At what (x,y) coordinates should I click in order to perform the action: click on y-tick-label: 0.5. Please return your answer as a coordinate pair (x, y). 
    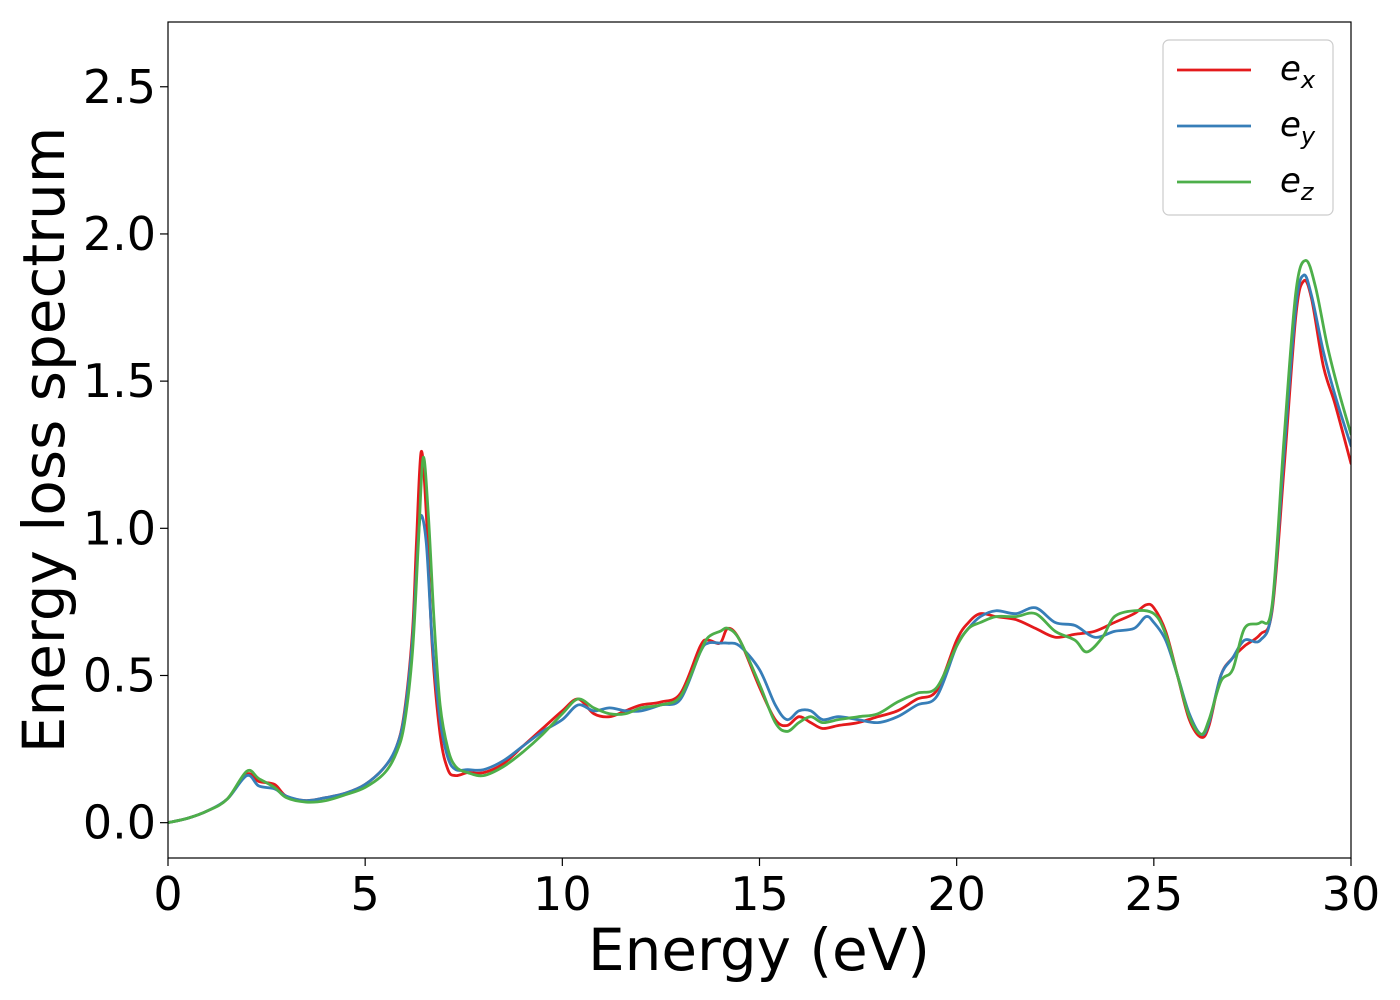
    Looking at the image, I should click on (119, 675).